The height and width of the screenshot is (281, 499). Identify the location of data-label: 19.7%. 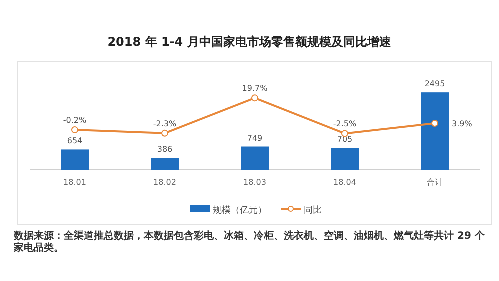
(255, 89).